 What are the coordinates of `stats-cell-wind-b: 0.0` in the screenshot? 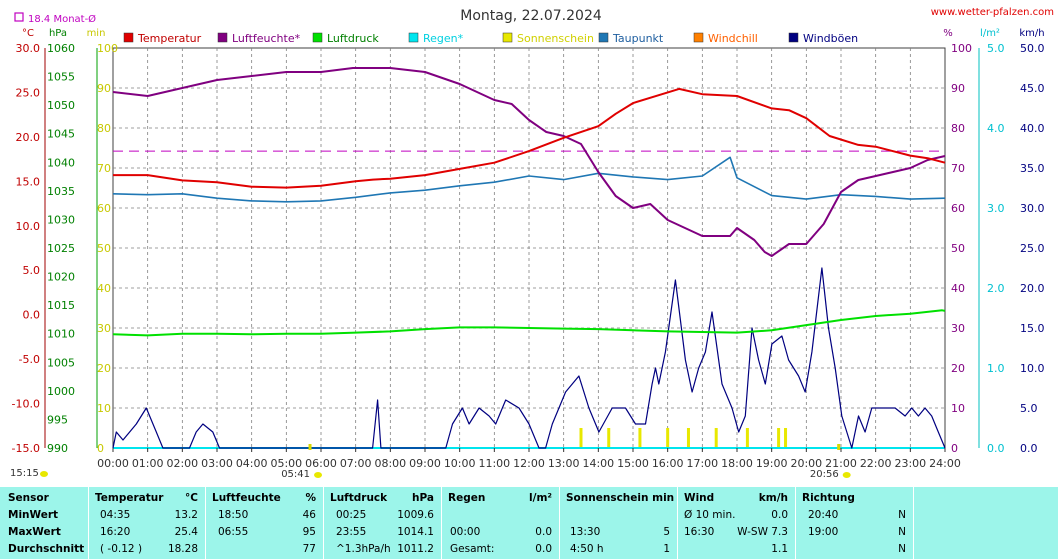 It's located at (779, 515).